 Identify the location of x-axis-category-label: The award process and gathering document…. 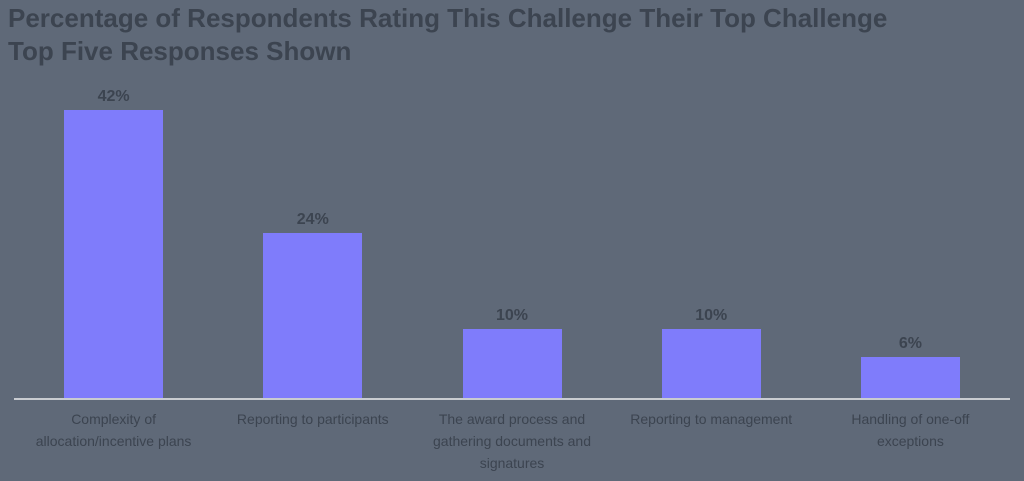
(512, 441).